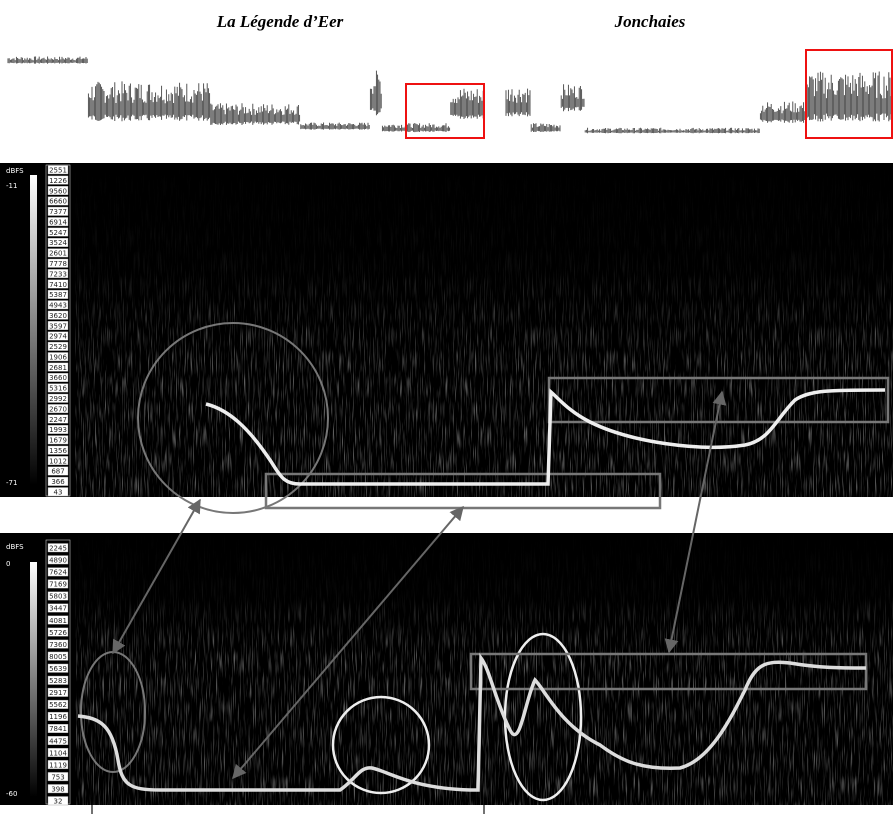 The image size is (893, 814). I want to click on freq-label: 3597, so click(58, 326).